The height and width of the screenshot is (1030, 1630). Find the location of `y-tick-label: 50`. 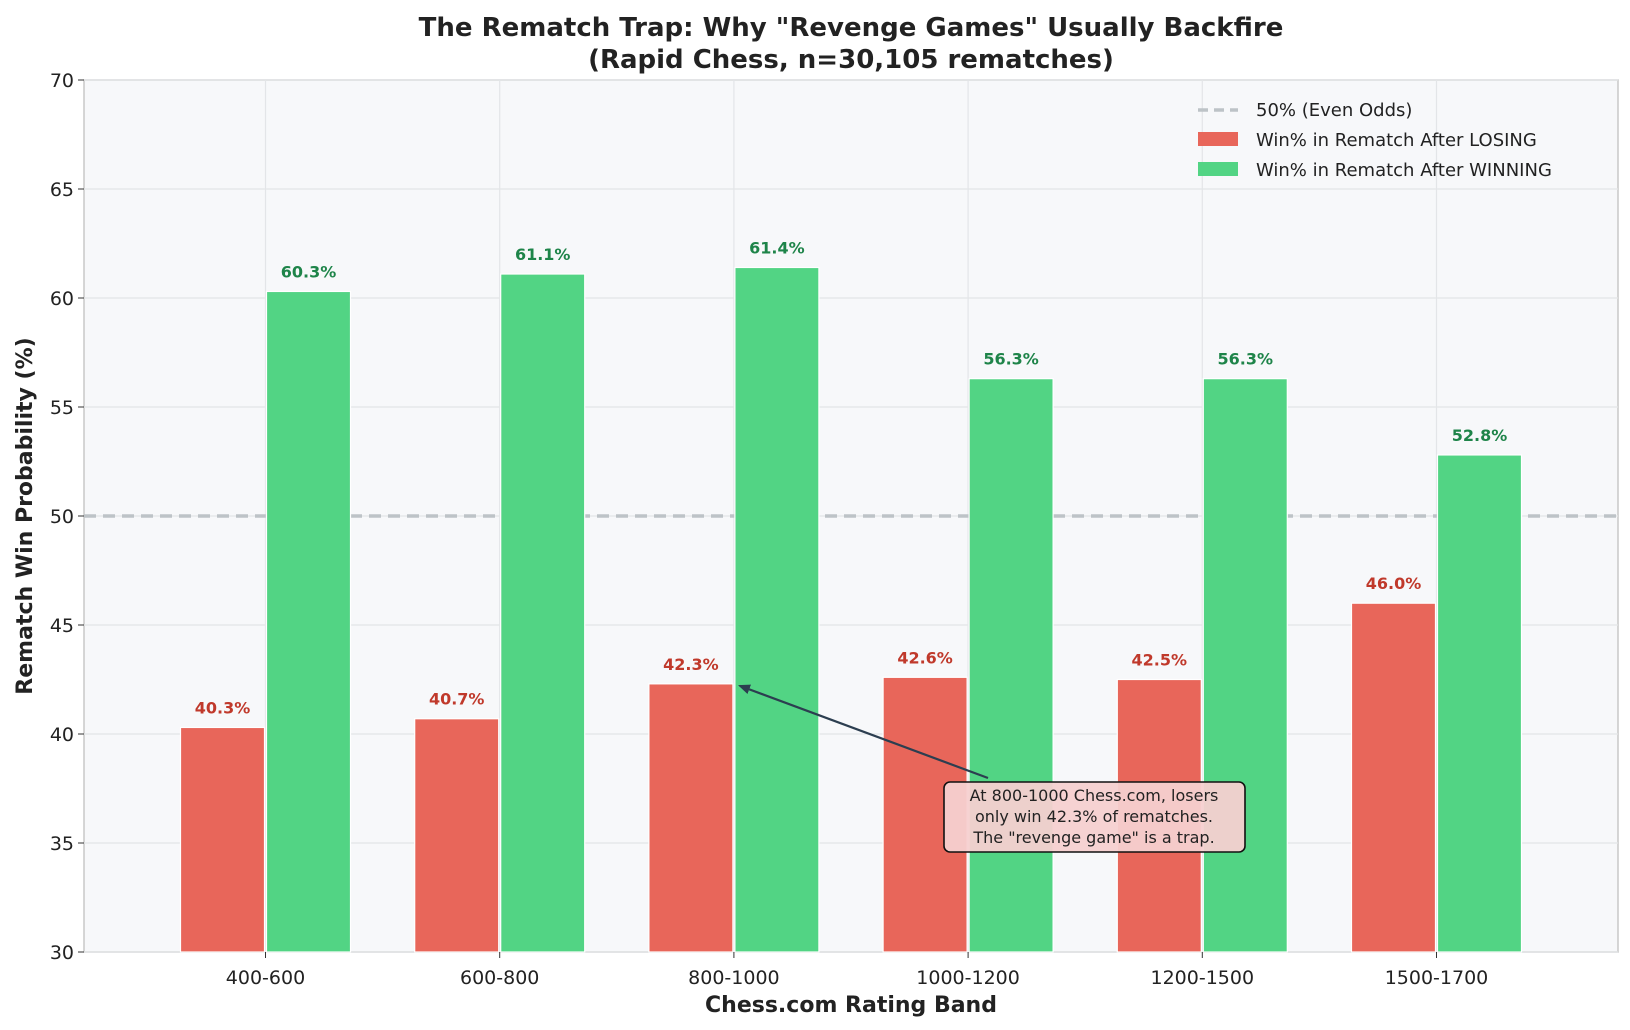

y-tick-label: 50 is located at coordinates (62, 517).